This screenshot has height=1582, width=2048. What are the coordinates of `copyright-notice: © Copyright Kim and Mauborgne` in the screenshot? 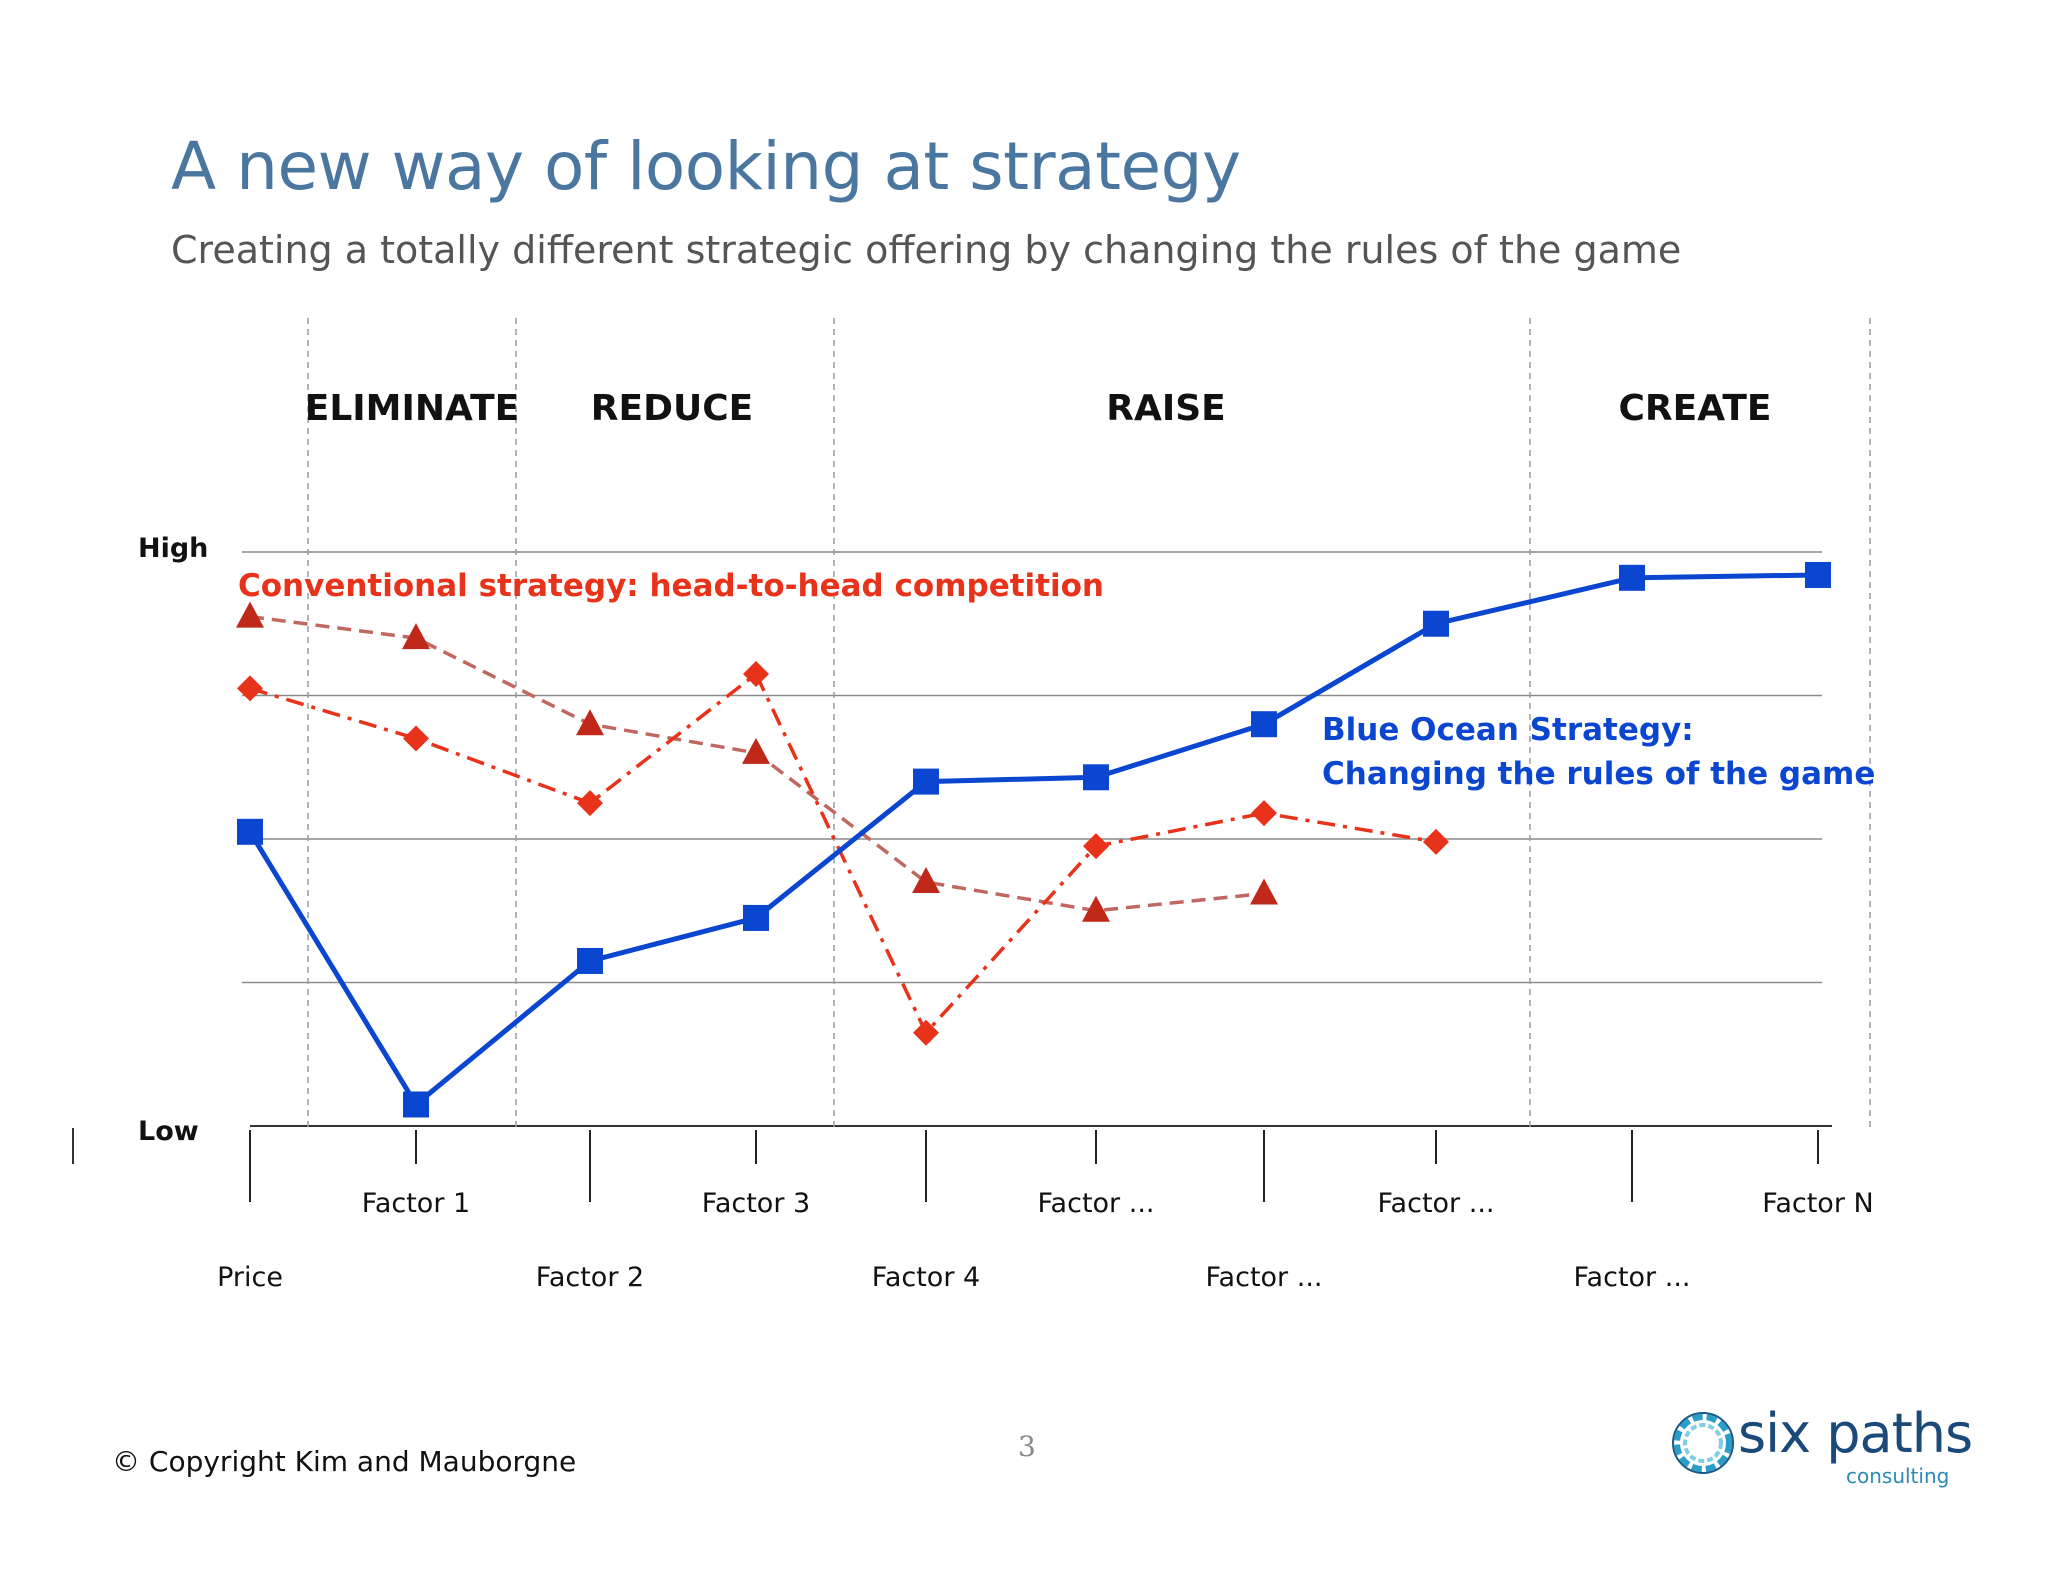 It's located at (344, 1461).